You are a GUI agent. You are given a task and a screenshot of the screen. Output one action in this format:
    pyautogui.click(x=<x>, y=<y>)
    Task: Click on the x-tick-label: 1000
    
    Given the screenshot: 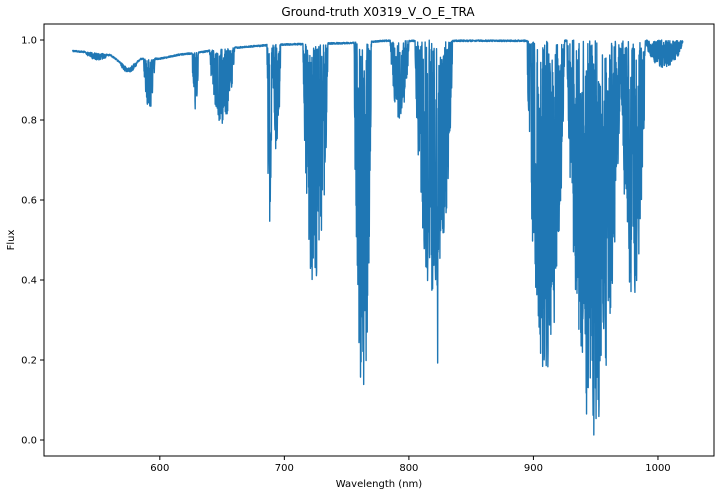 What is the action you would take?
    pyautogui.click(x=657, y=468)
    